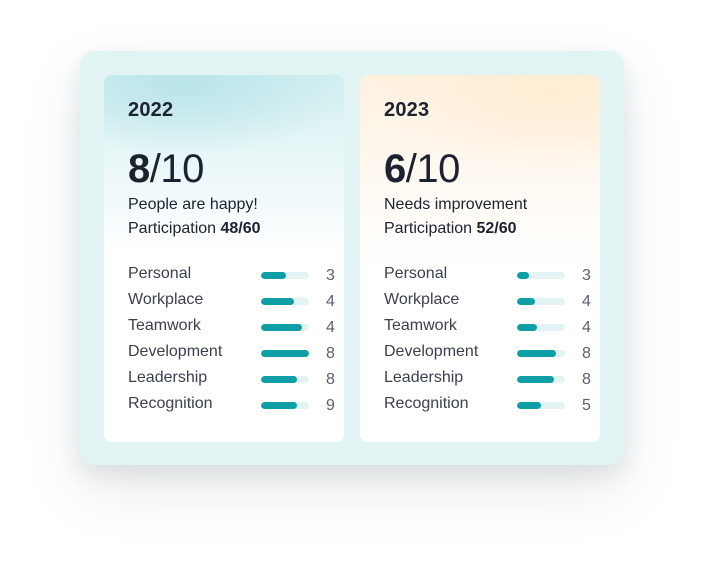 The image size is (704, 575). Describe the element at coordinates (330, 405) in the screenshot. I see `metric-value: 9` at that location.